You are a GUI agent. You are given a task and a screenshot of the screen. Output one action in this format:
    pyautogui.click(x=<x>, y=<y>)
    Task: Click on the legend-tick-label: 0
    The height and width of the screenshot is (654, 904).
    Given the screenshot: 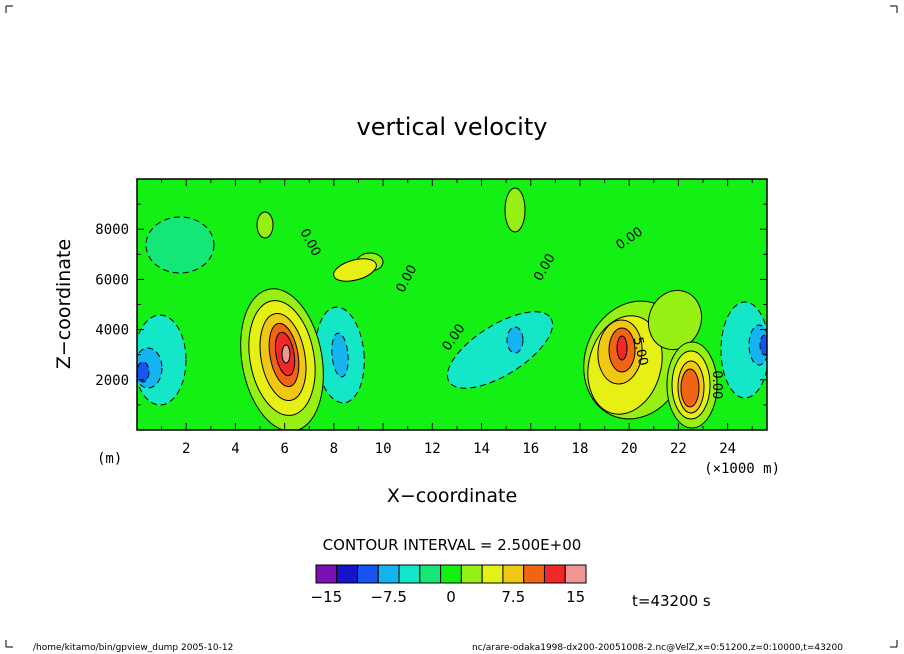 What is the action you would take?
    pyautogui.click(x=451, y=597)
    